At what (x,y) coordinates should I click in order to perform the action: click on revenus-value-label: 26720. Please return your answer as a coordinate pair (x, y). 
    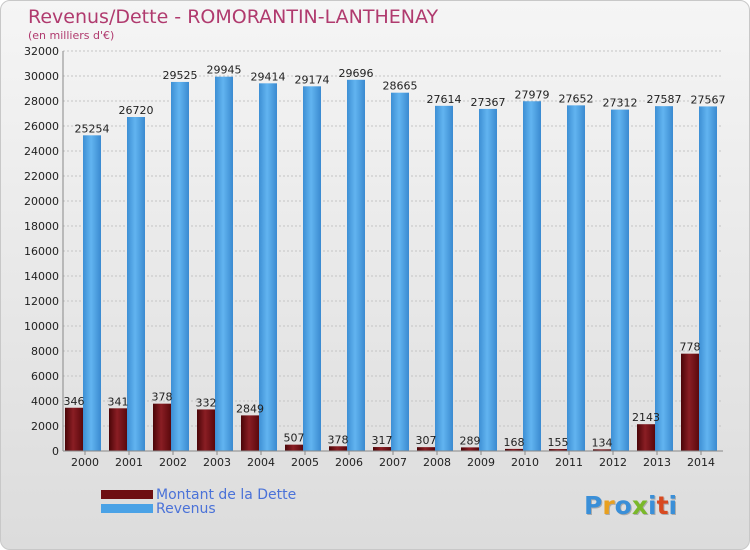
    Looking at the image, I should click on (136, 110).